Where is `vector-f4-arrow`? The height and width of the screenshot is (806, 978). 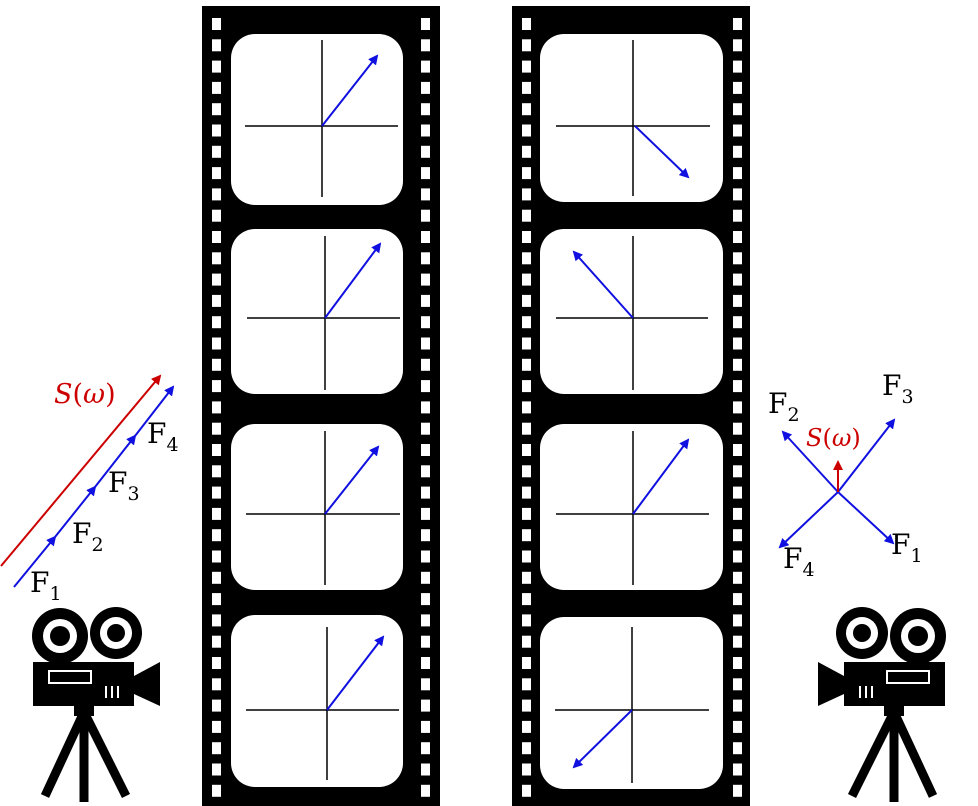
vector-f4-arrow is located at coordinates (808, 520).